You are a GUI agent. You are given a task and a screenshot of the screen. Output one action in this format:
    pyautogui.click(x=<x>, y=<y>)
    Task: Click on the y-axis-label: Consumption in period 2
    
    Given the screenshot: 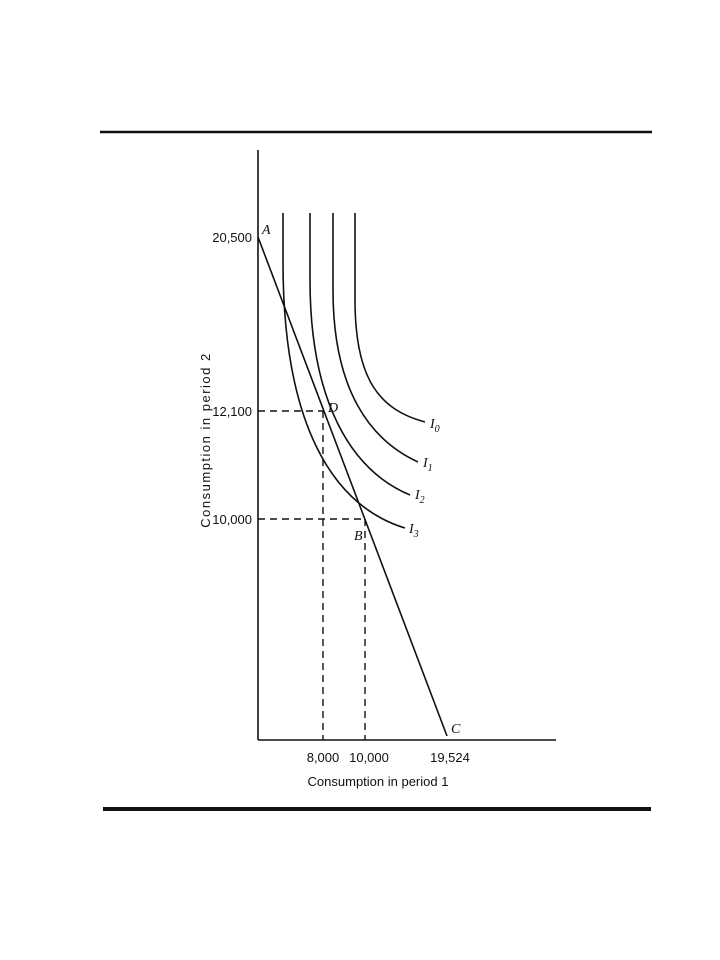 What is the action you would take?
    pyautogui.click(x=205, y=439)
    